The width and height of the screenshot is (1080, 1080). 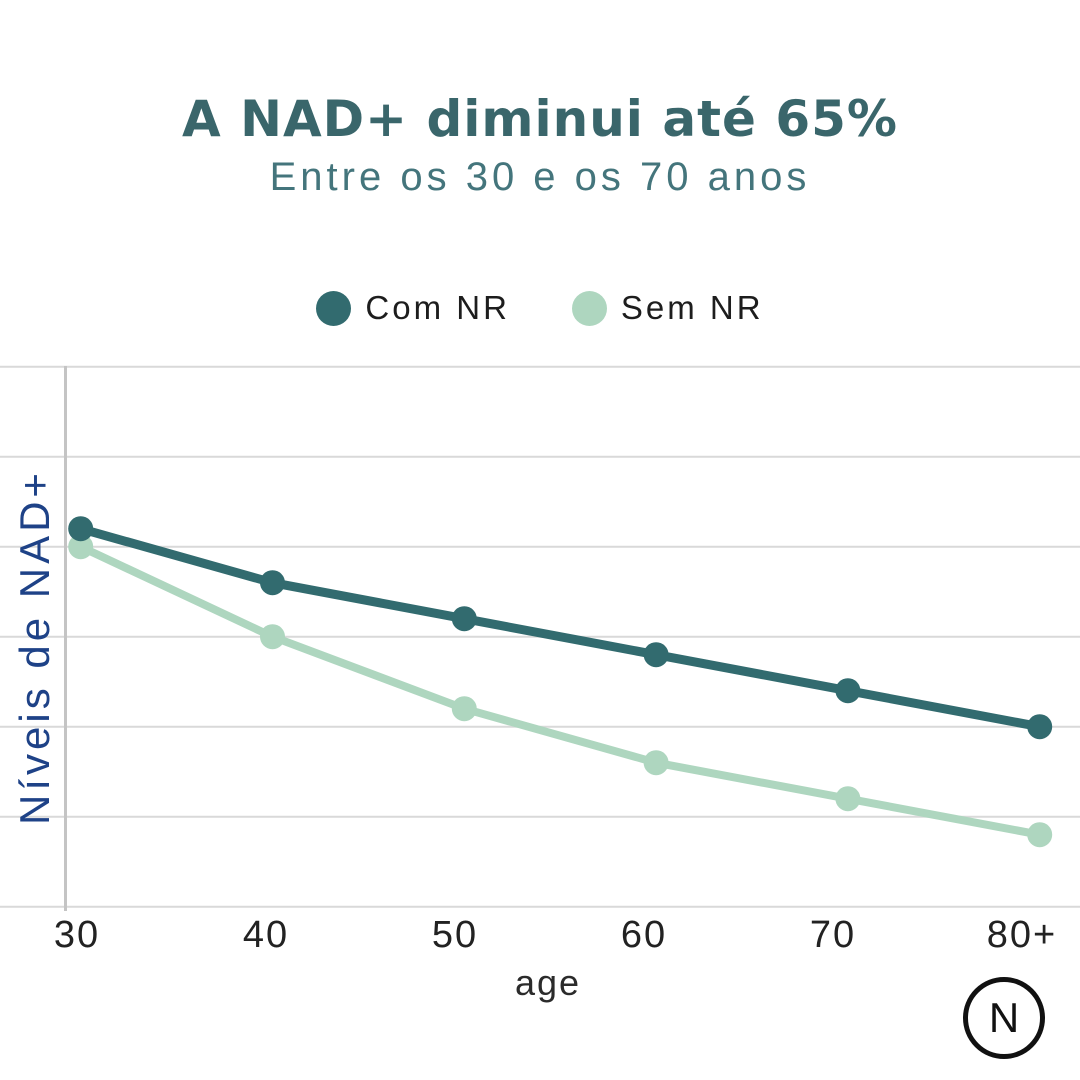 What do you see at coordinates (1022, 935) in the screenshot?
I see `x-tick-label-80: 80+` at bounding box center [1022, 935].